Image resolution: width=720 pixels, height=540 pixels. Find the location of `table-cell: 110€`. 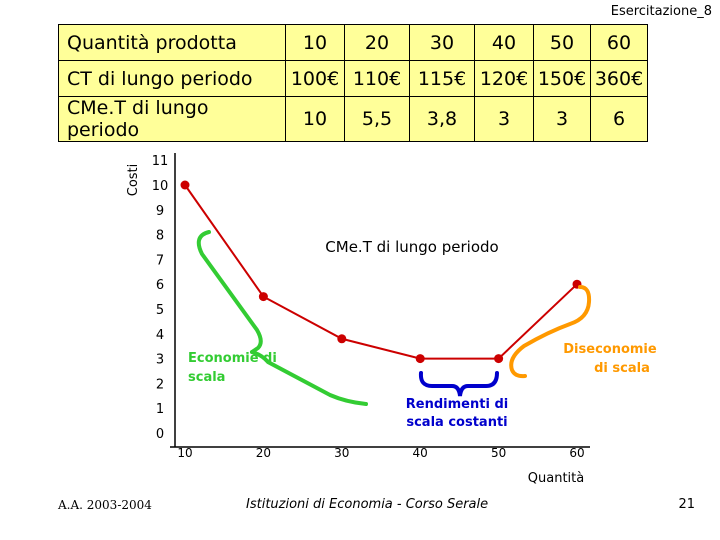

table-cell: 110€ is located at coordinates (377, 78).